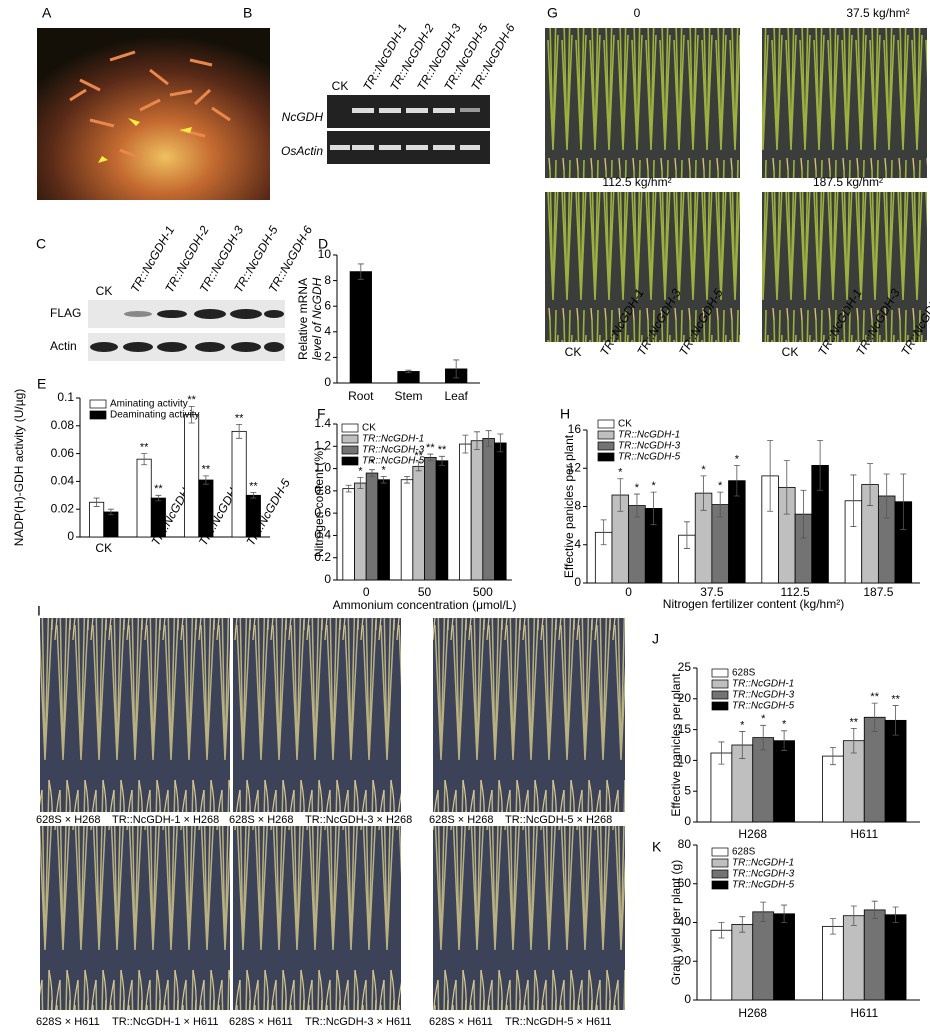 Image resolution: width=930 pixels, height=1032 pixels. I want to click on y-tick-label: 1.2, so click(322, 445).